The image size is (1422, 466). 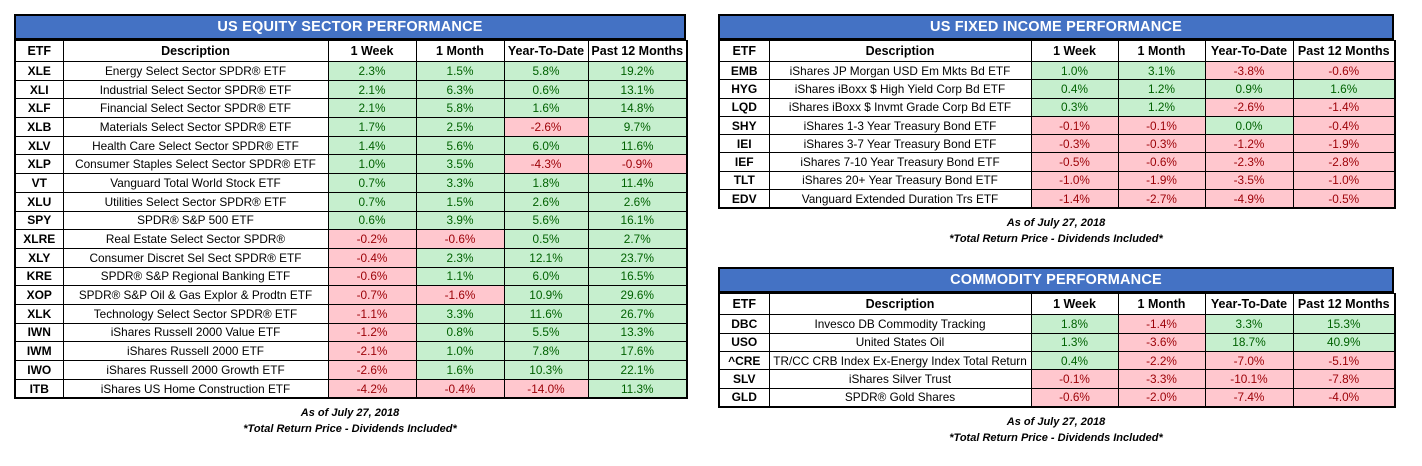 What do you see at coordinates (744, 144) in the screenshot?
I see `etf-ticker: IEI` at bounding box center [744, 144].